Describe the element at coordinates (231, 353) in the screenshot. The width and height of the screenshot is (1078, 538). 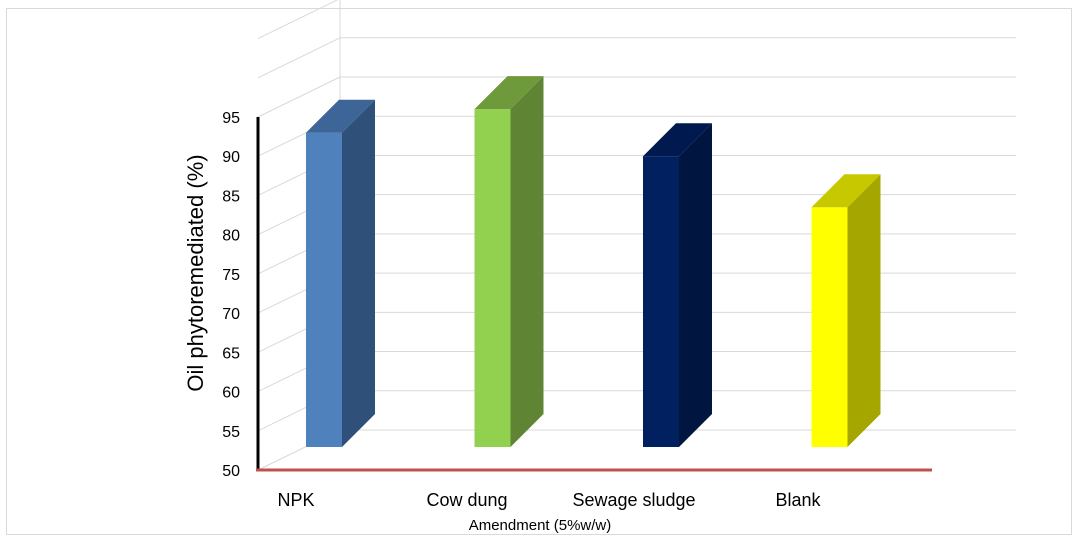
I see `y-tick-label: 65` at that location.